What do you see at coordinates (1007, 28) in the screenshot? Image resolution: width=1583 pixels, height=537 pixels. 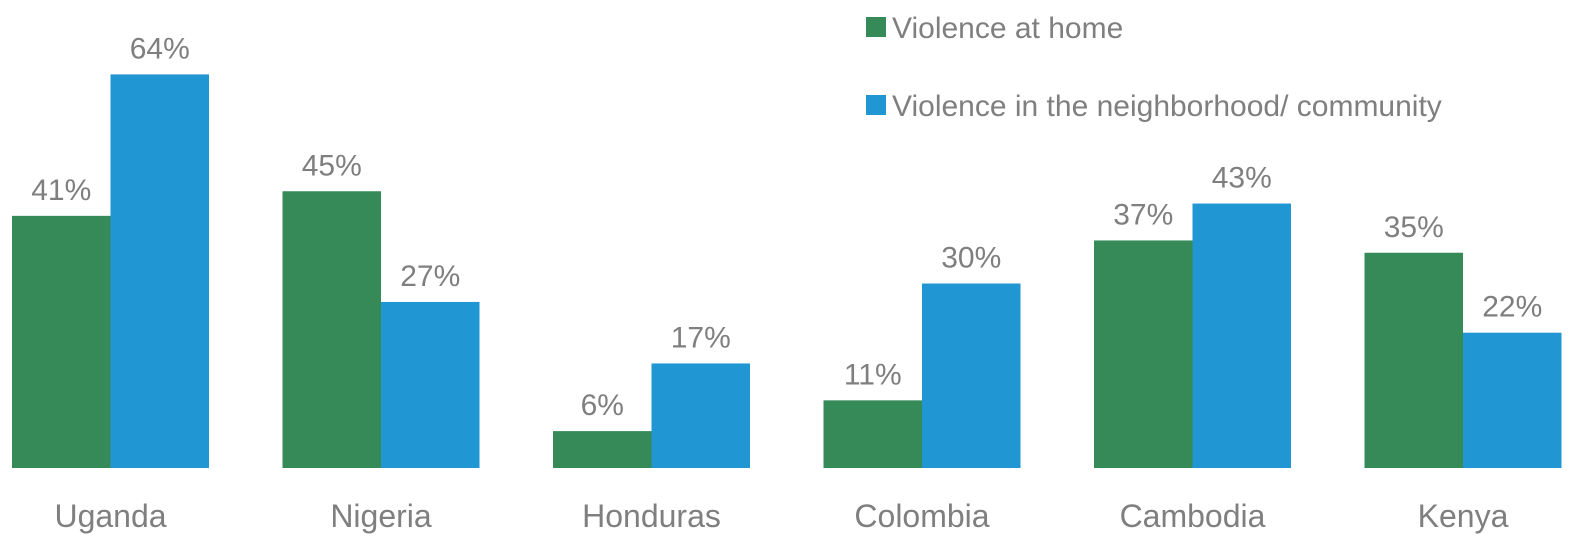 I see `legend-label-series-0: Violence at home` at bounding box center [1007, 28].